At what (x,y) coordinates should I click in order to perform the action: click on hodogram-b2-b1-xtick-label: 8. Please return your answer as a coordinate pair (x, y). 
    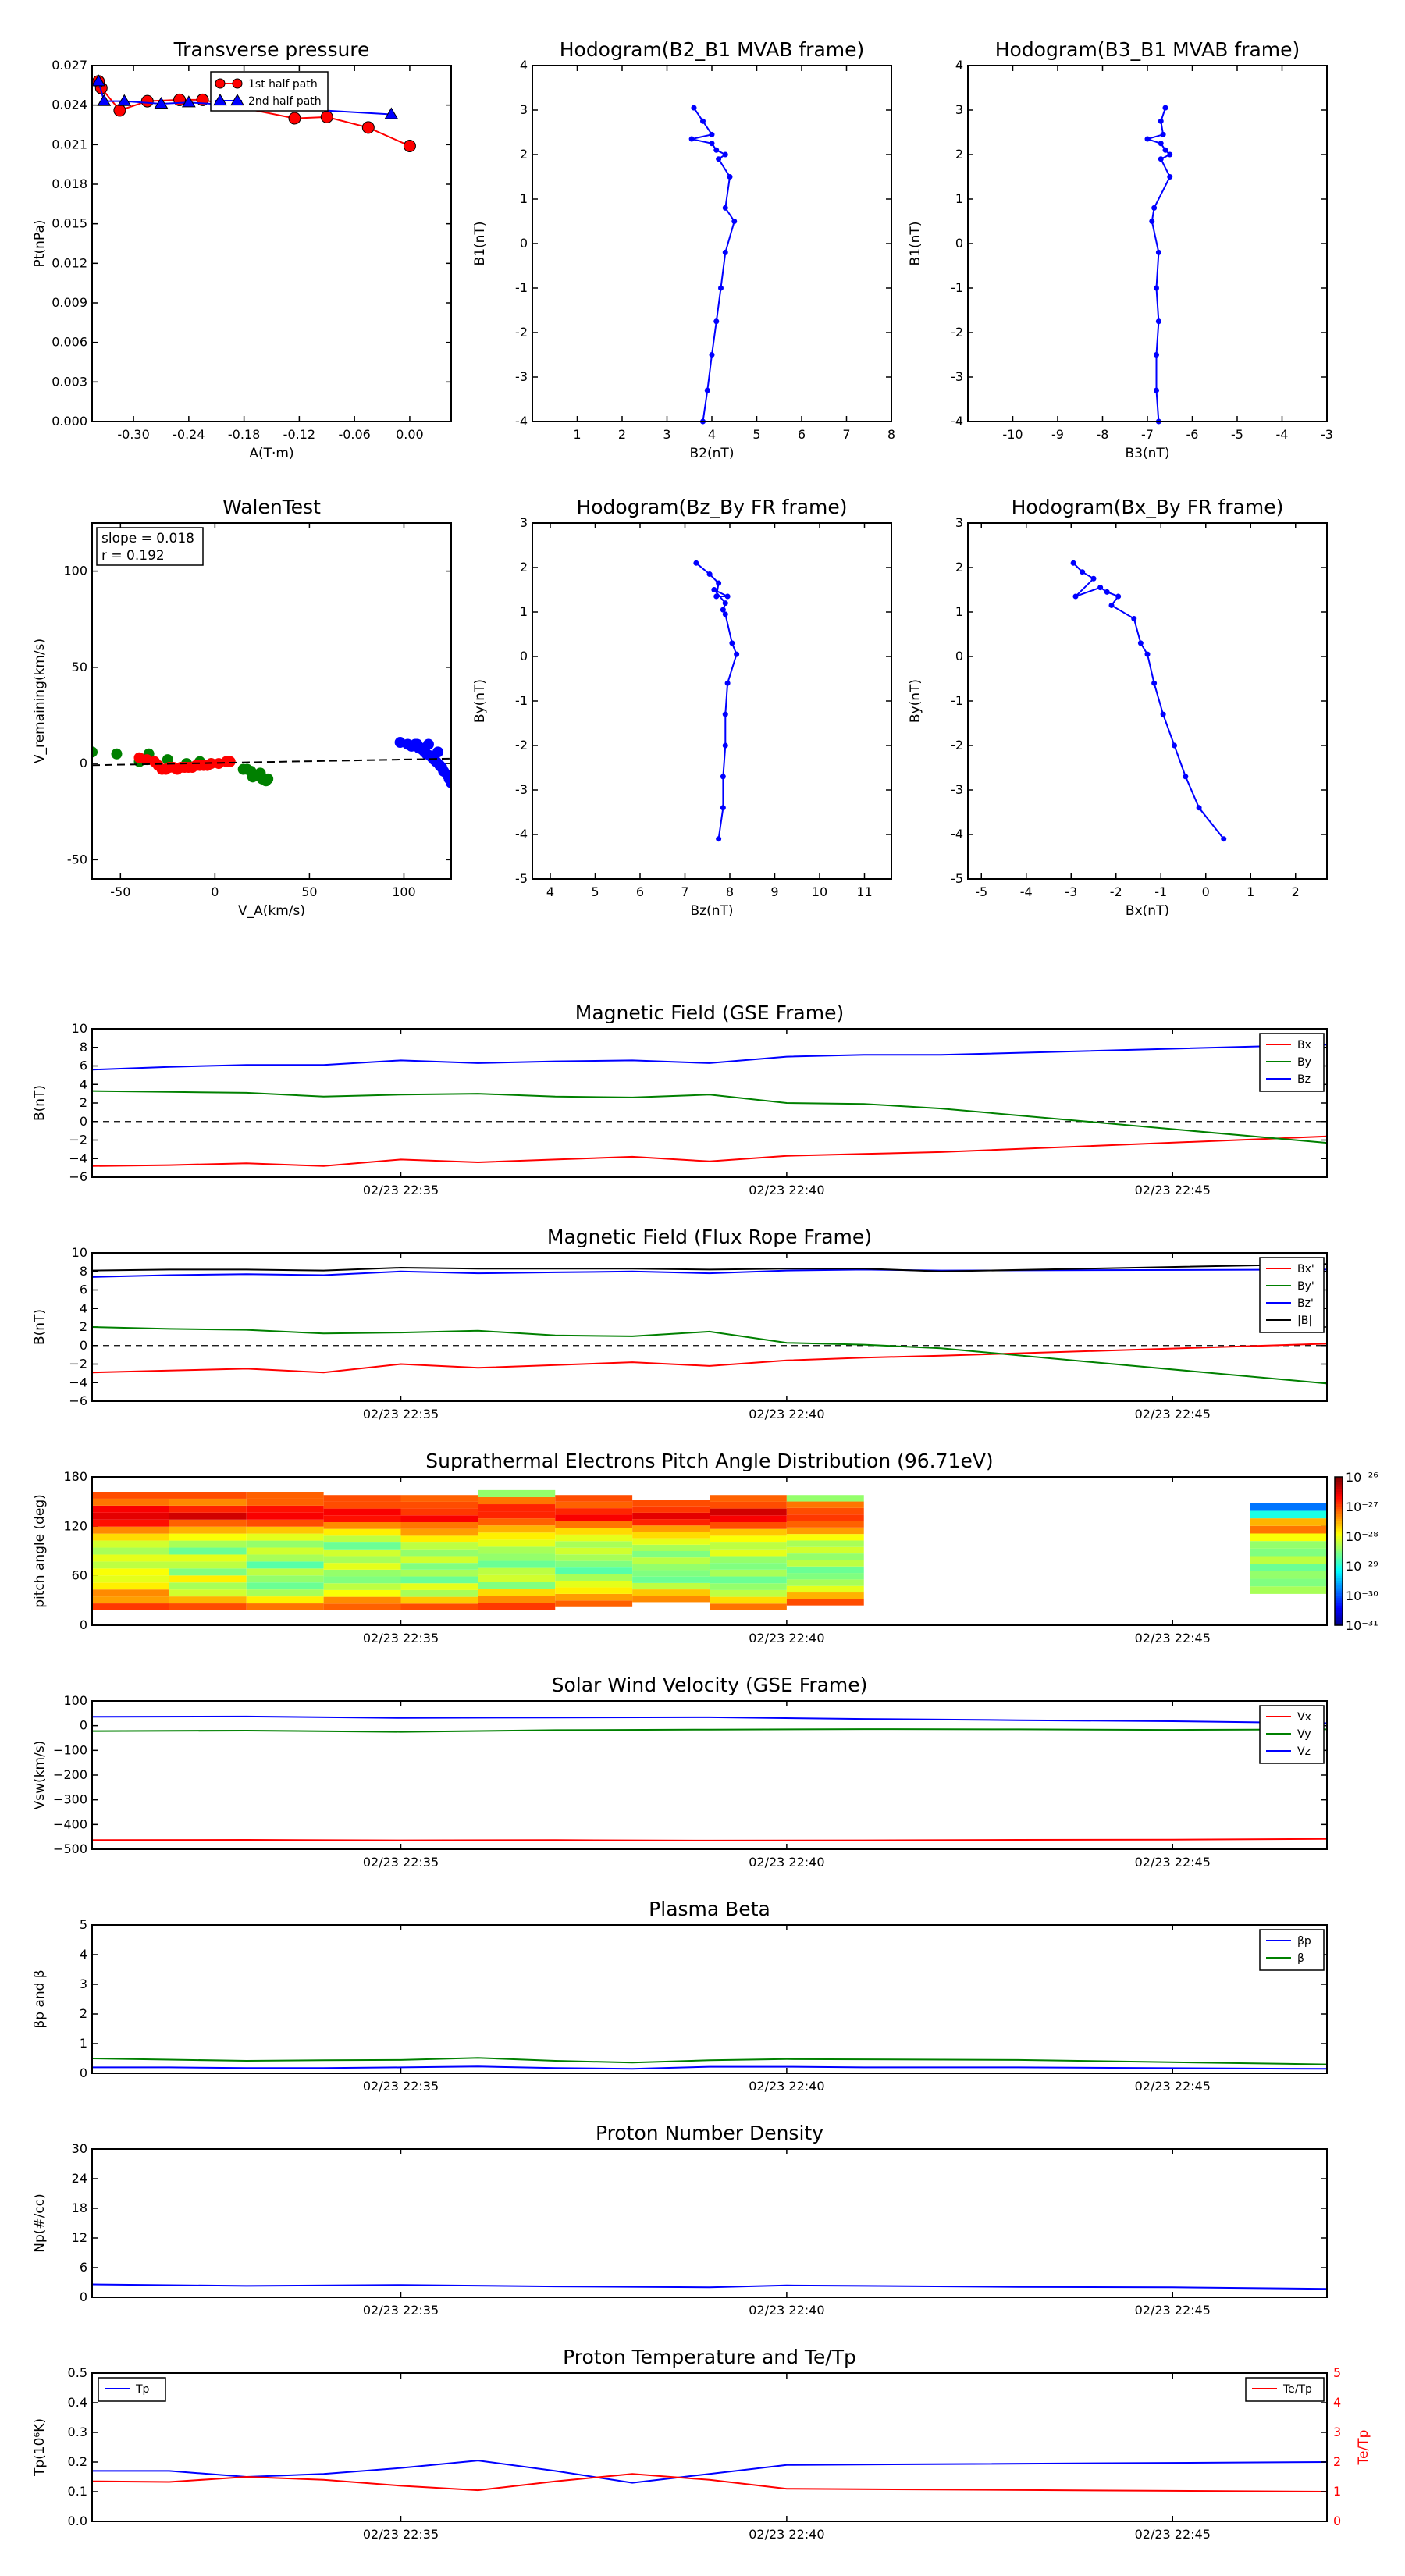
    Looking at the image, I should click on (891, 434).